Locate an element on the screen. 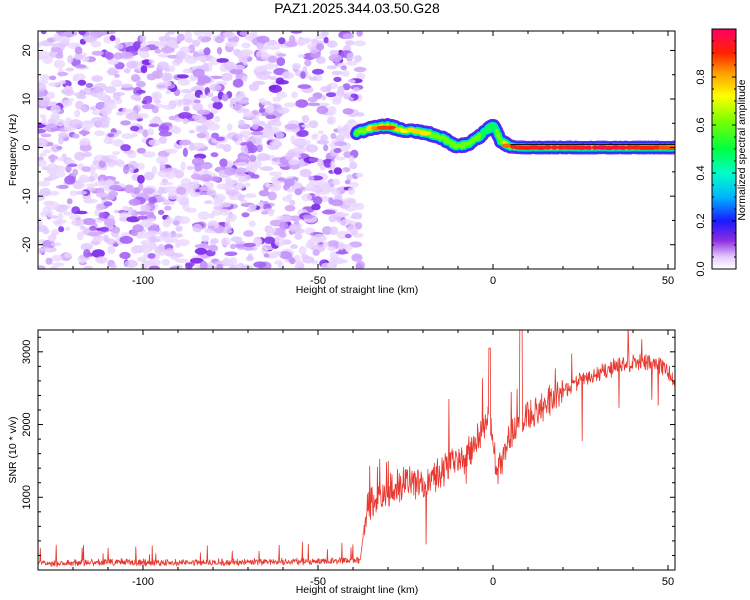  x-tick-label: -50 is located at coordinates (318, 281).